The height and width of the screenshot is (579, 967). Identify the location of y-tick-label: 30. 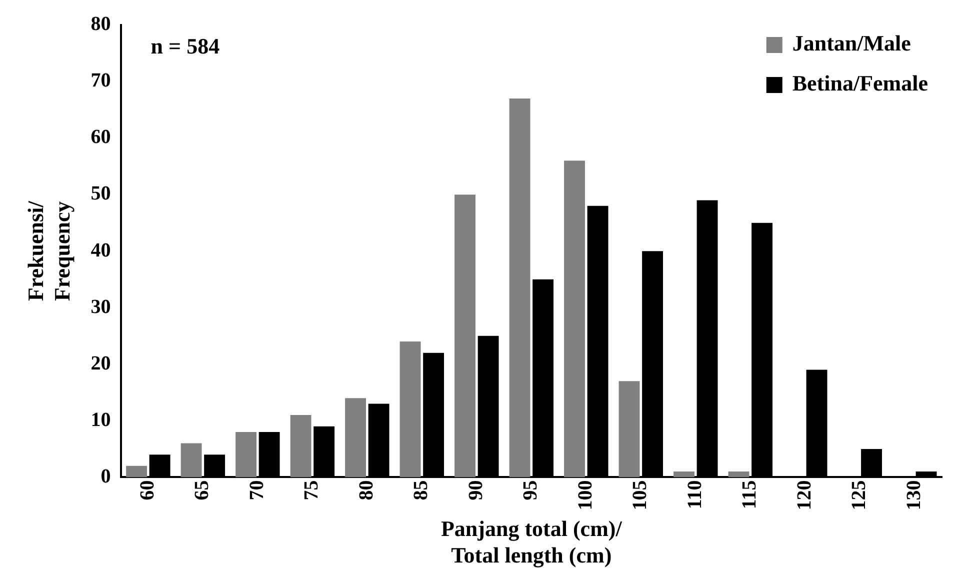
(100, 307).